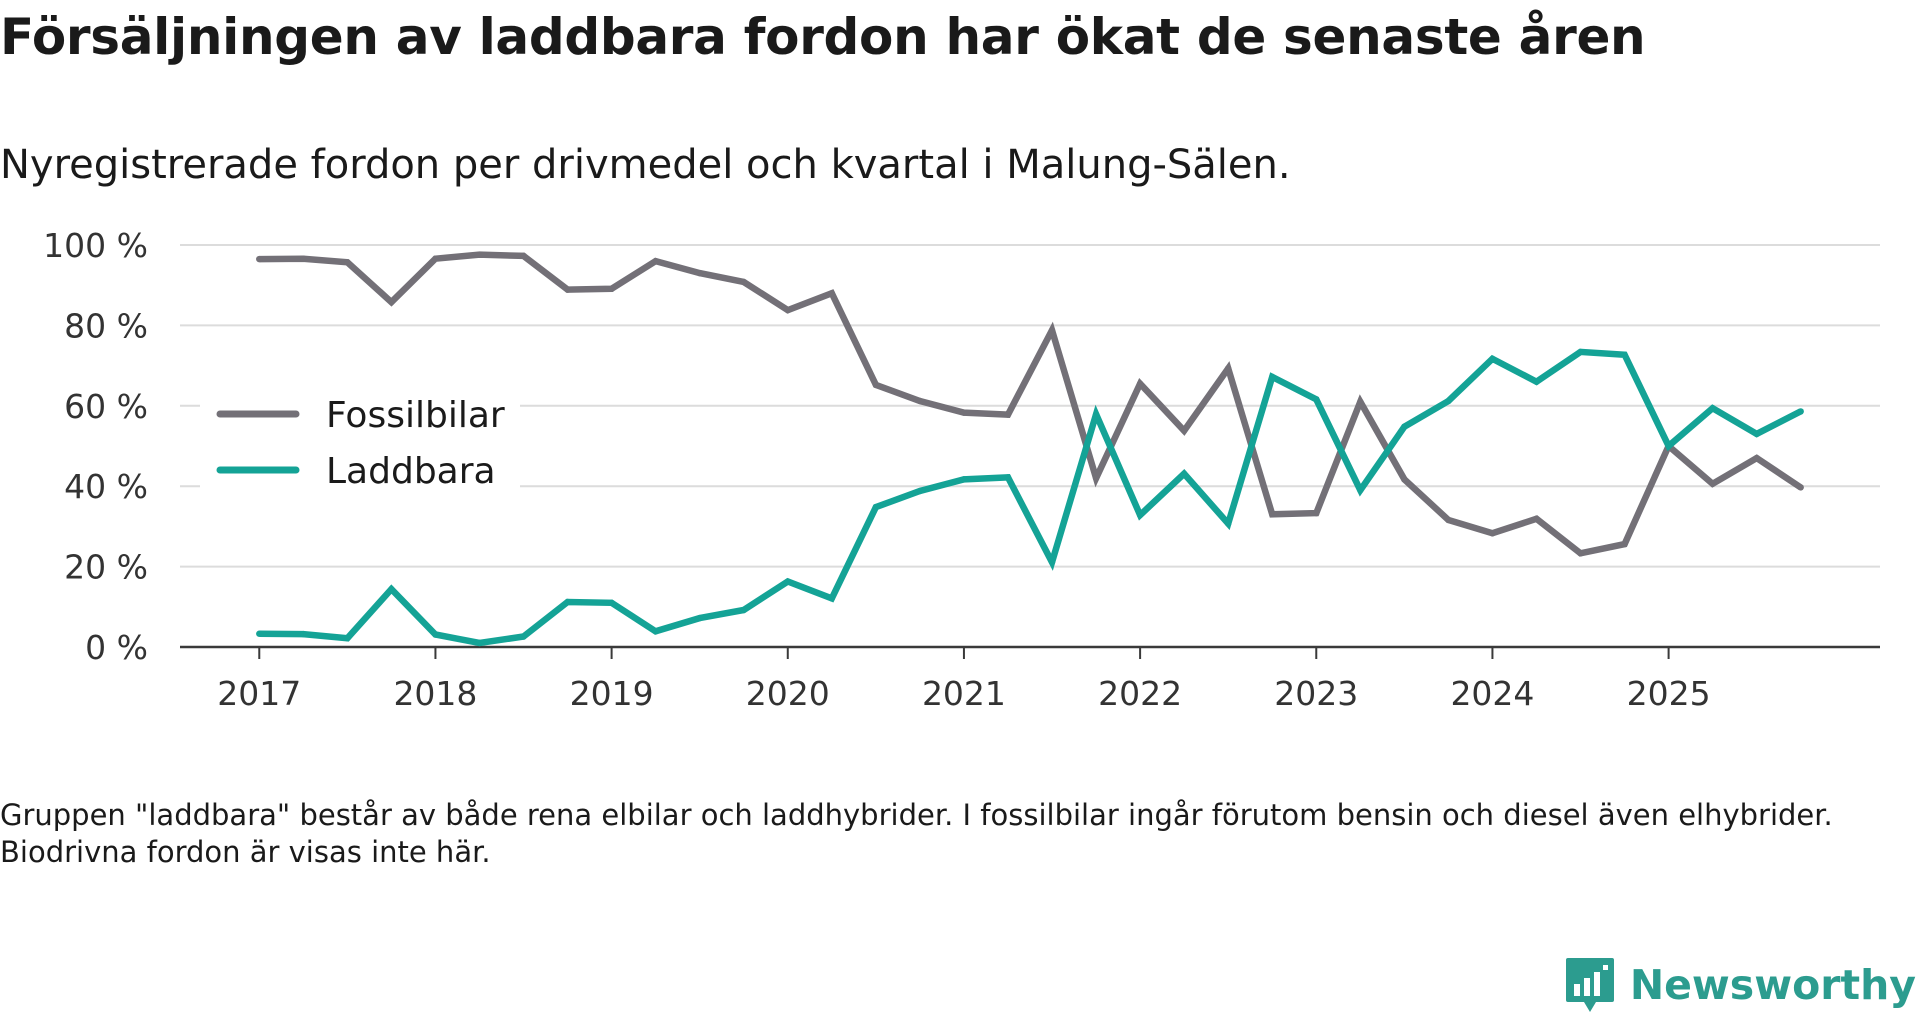  Describe the element at coordinates (95, 446) in the screenshot. I see `y-axis-tick-labels: 0 % 20 % 40 % 60 % 80 % 100 %` at that location.